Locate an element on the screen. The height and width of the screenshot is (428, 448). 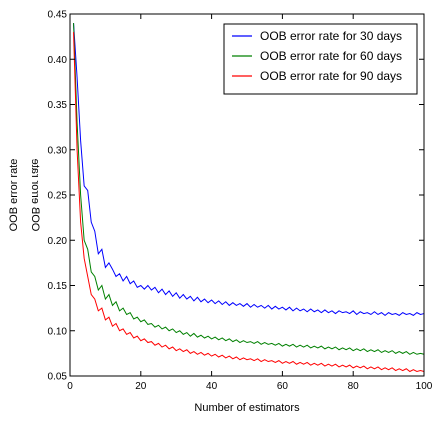
y-axis-title-mirror: OOB error rate is located at coordinates (35, 195).